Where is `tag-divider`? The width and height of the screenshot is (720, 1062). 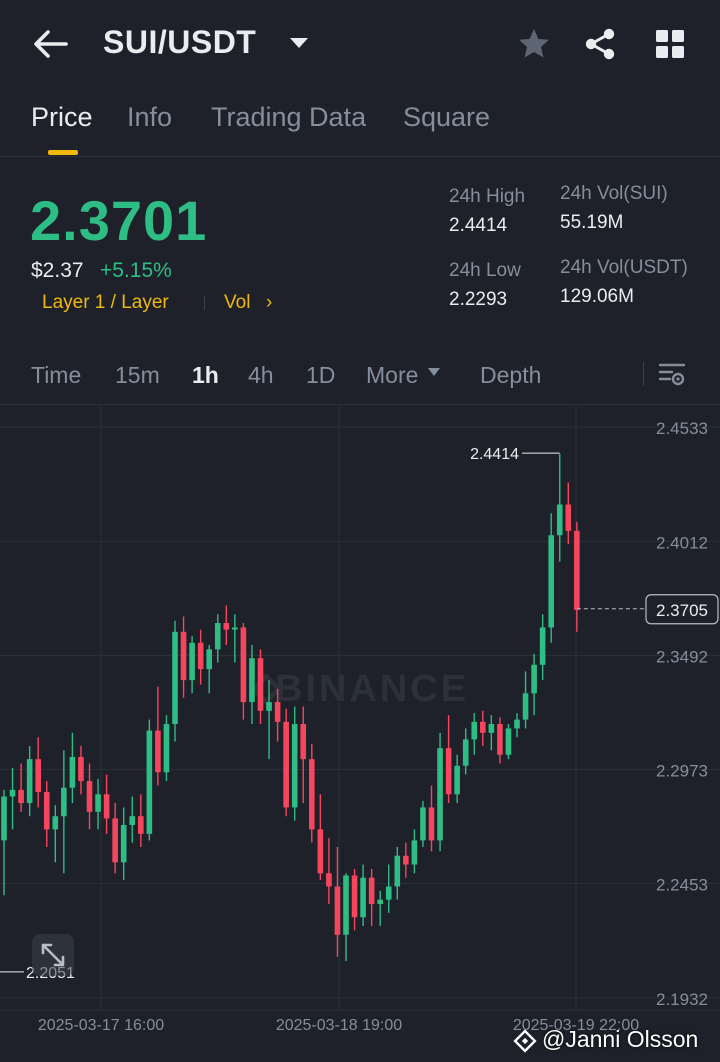 tag-divider is located at coordinates (204, 303).